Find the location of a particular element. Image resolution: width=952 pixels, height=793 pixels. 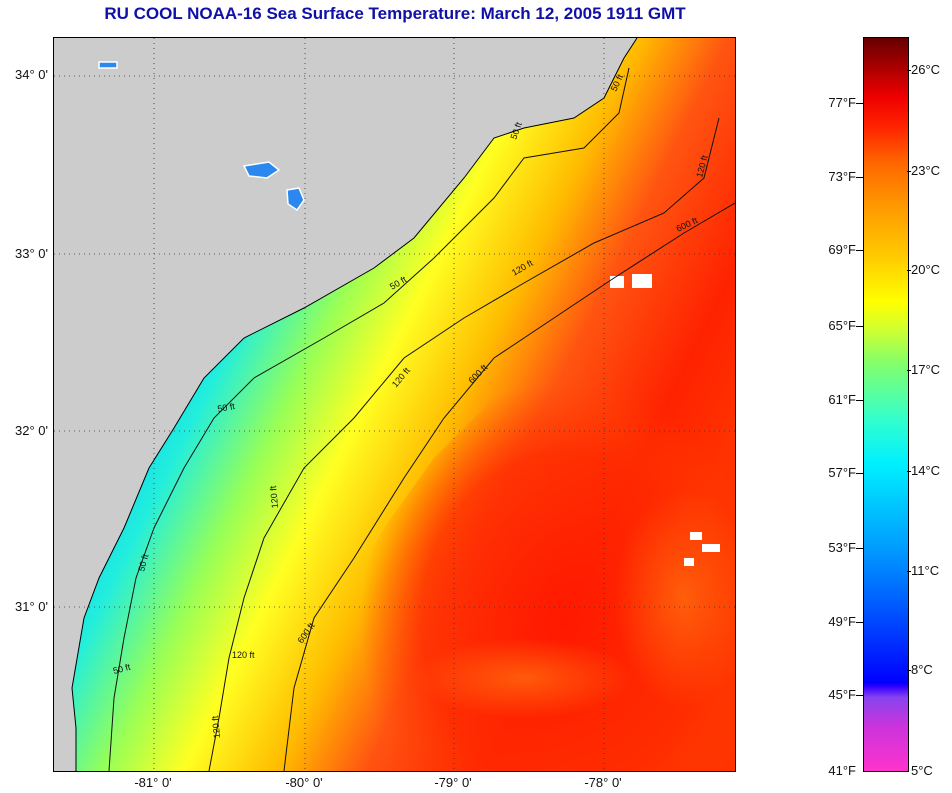

colorbar-tick-45f is located at coordinates (859, 695).